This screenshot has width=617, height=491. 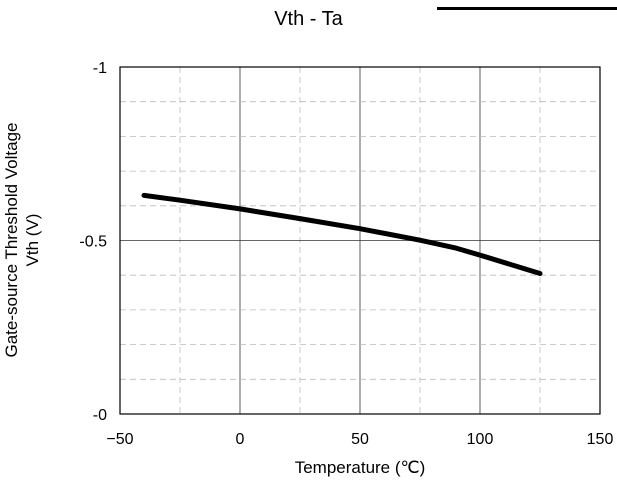 I want to click on y-axis-label-line1: Gate-source Threshold Voltage, so click(x=11, y=240).